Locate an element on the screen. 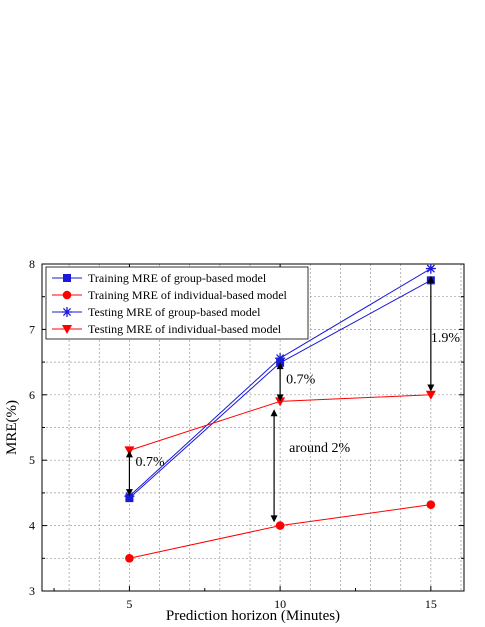 This screenshot has width=485, height=627. legend-entry: Testing MRE of individual-based model is located at coordinates (167, 329).